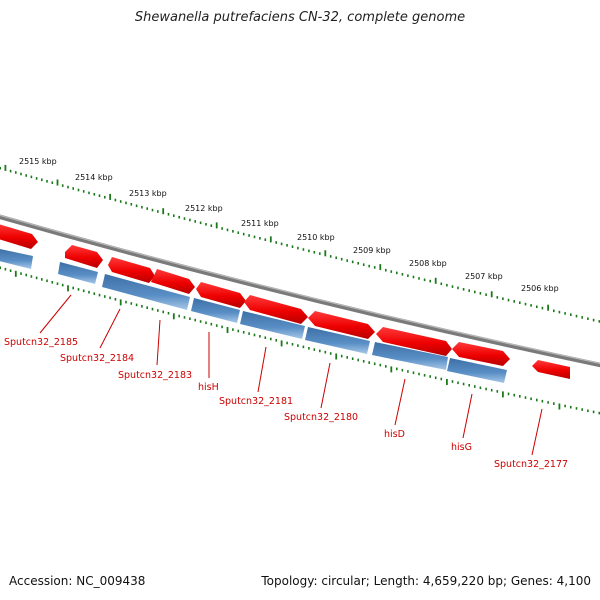  Describe the element at coordinates (208, 387) in the screenshot. I see `gene-label: hisH` at that location.